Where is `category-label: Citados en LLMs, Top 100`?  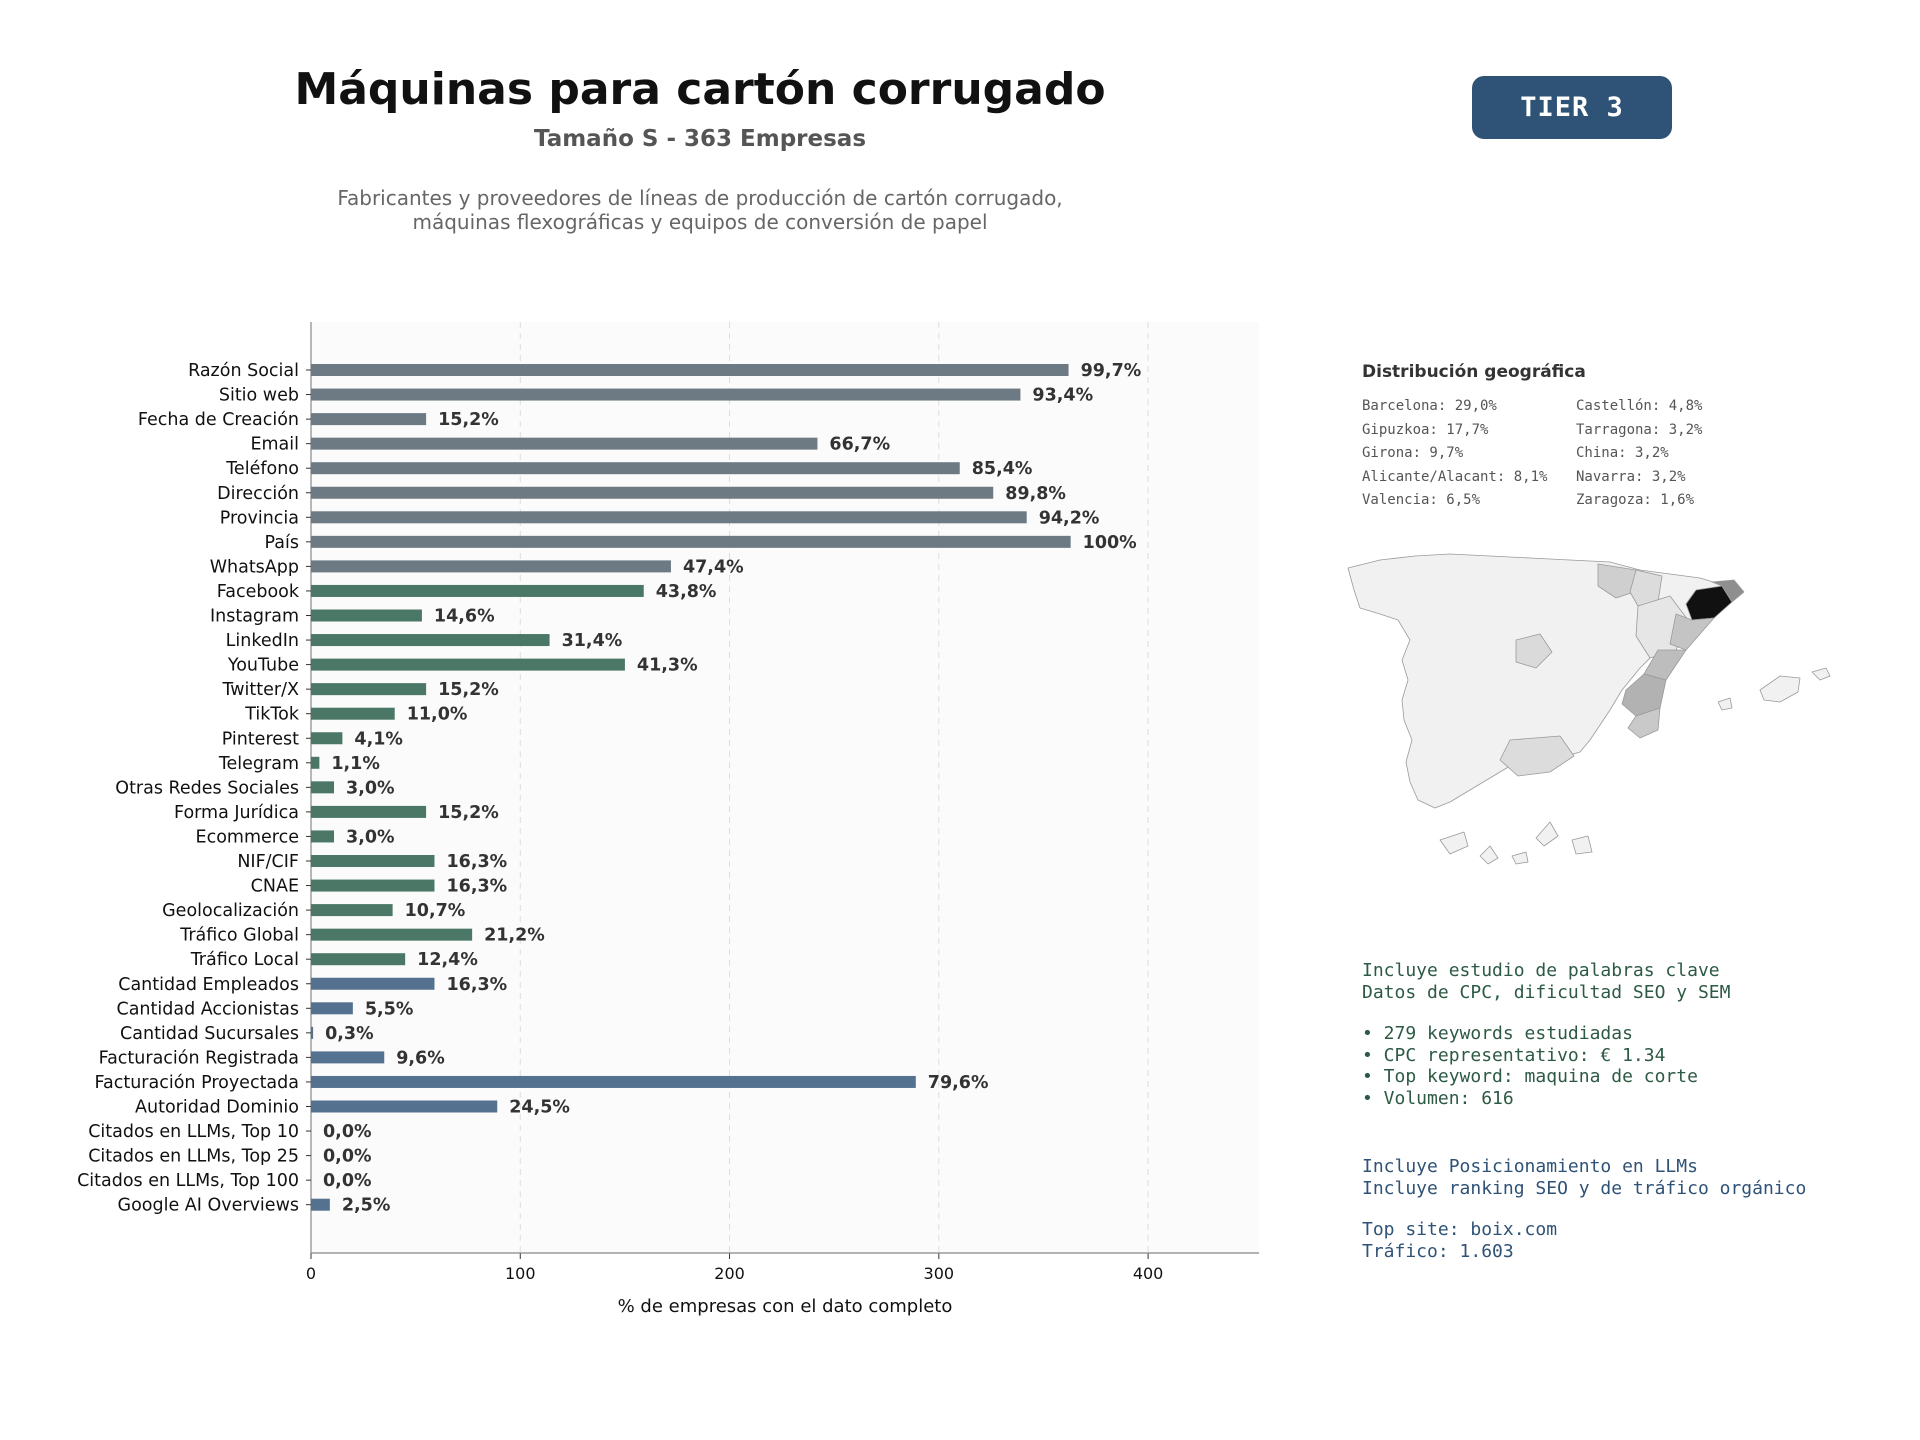 category-label: Citados en LLMs, Top 100 is located at coordinates (188, 1181).